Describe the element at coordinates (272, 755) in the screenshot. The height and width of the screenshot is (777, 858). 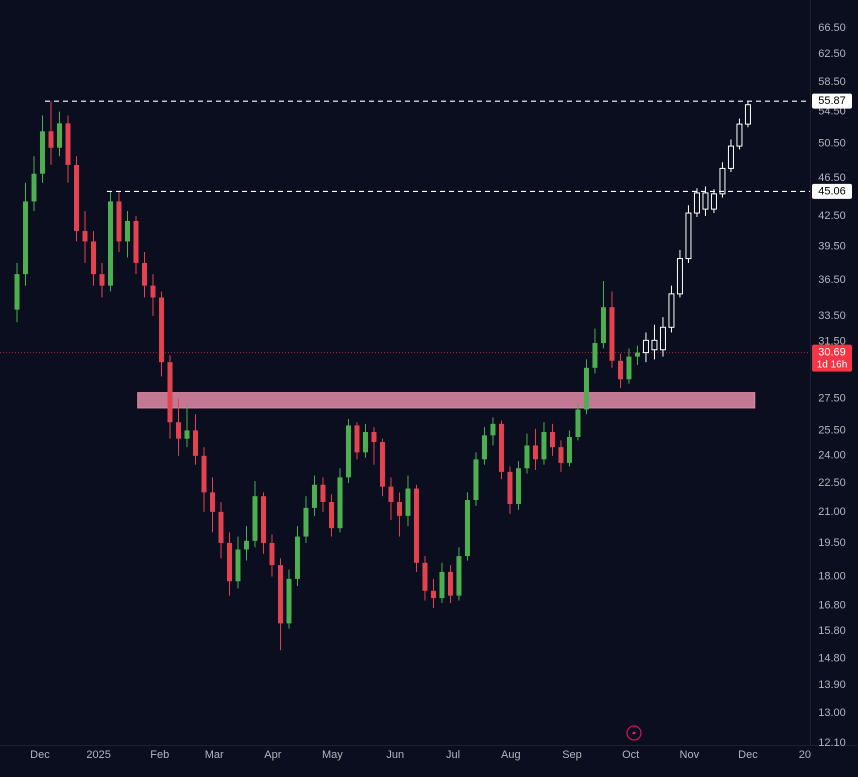
I see `x-tick-label: Apr` at that location.